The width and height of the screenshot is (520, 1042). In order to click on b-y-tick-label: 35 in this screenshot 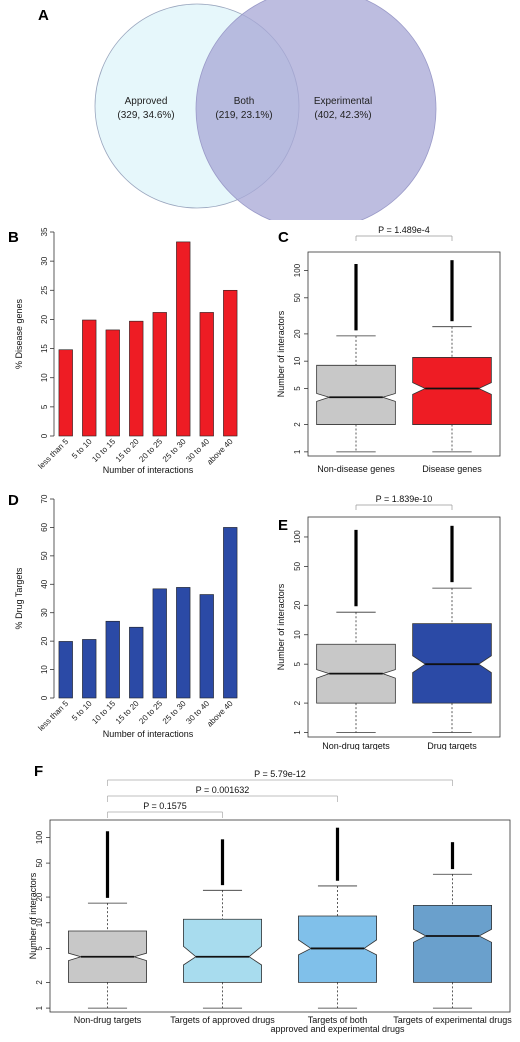, I will do `click(44, 231)`.